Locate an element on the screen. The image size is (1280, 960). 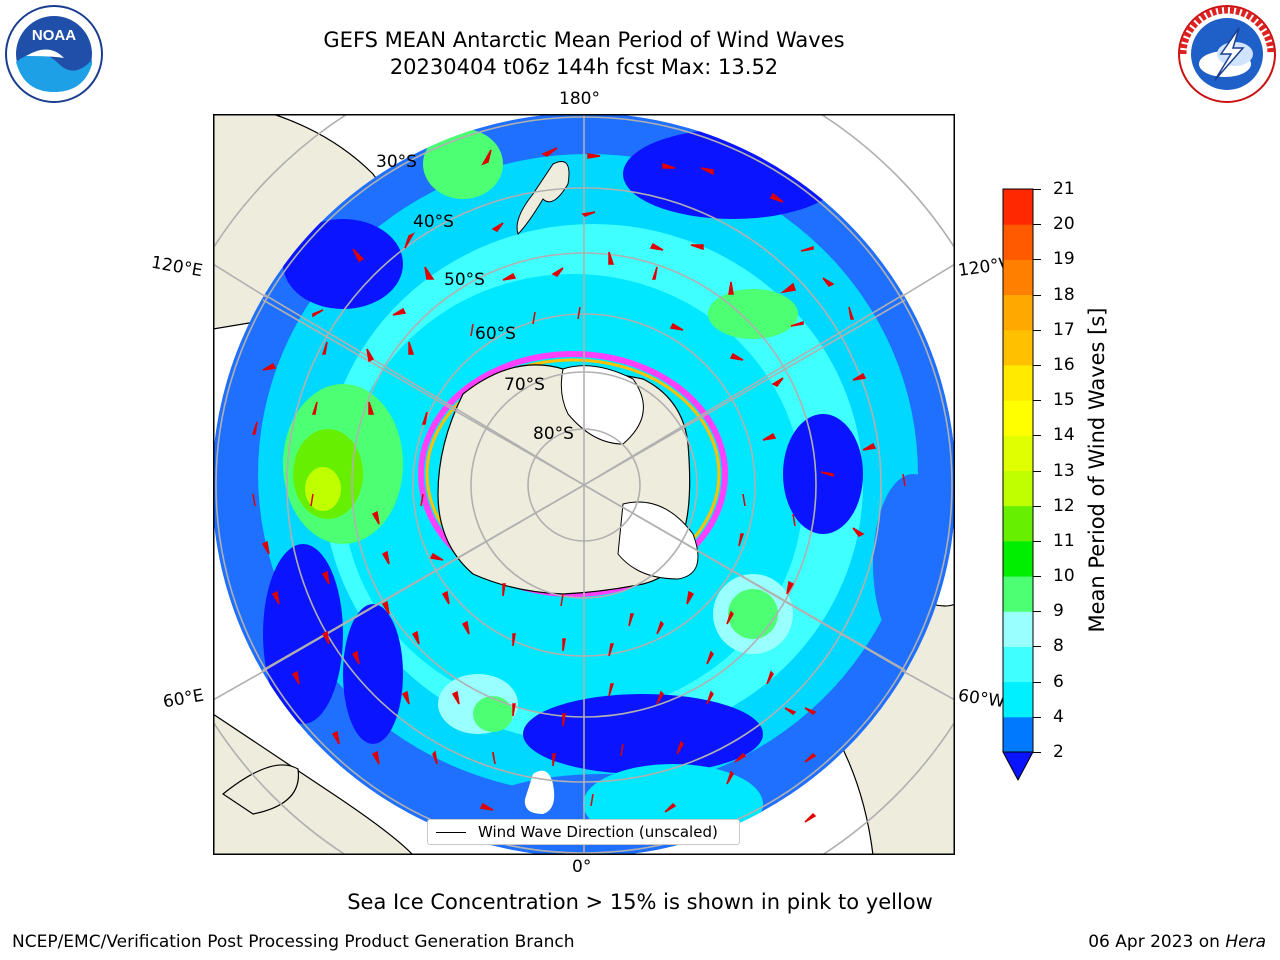
colorbar-tick-label: 4 is located at coordinates (1058, 716).